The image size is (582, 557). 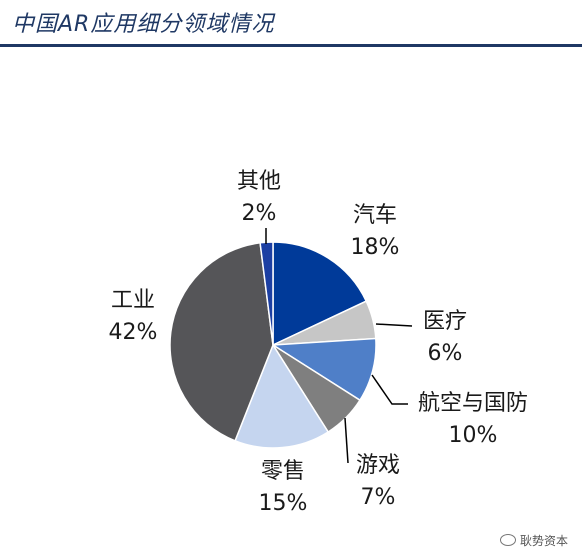 I want to click on slice-value-label-5: 42%, so click(x=133, y=332).